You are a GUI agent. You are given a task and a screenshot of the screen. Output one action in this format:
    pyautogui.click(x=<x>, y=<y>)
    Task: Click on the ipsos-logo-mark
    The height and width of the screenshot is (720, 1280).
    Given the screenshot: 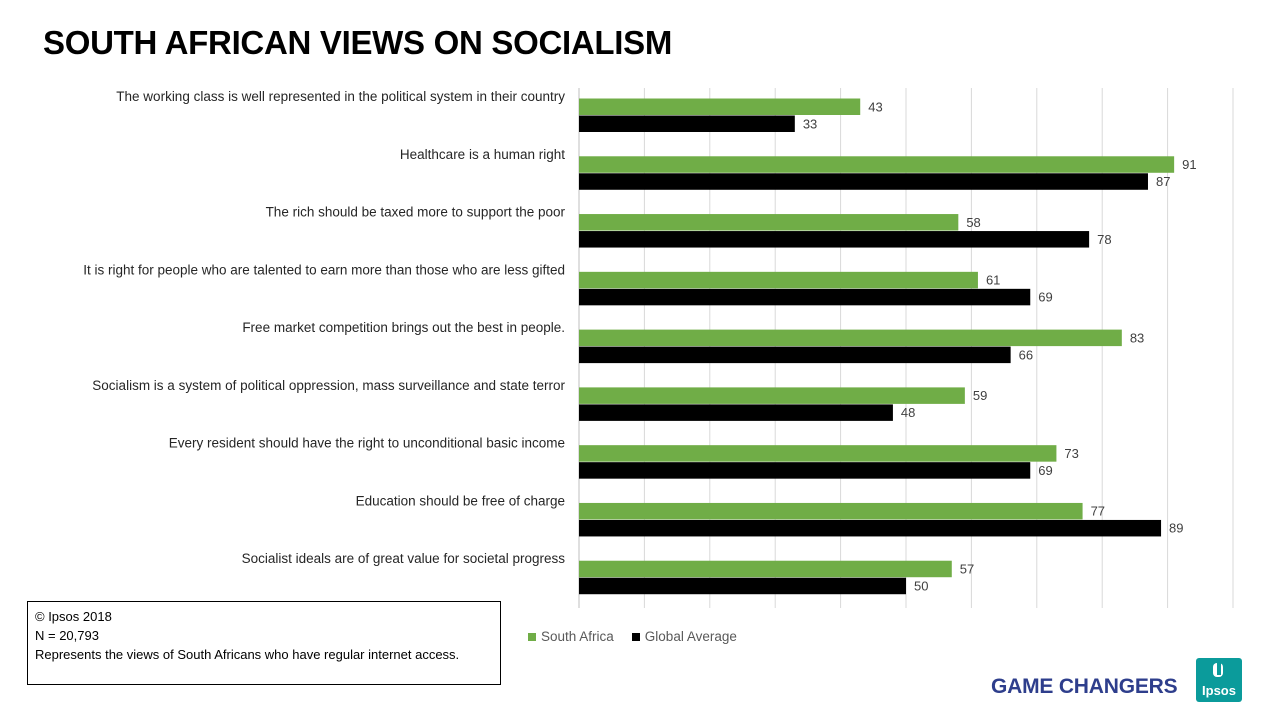 What is the action you would take?
    pyautogui.click(x=1218, y=669)
    